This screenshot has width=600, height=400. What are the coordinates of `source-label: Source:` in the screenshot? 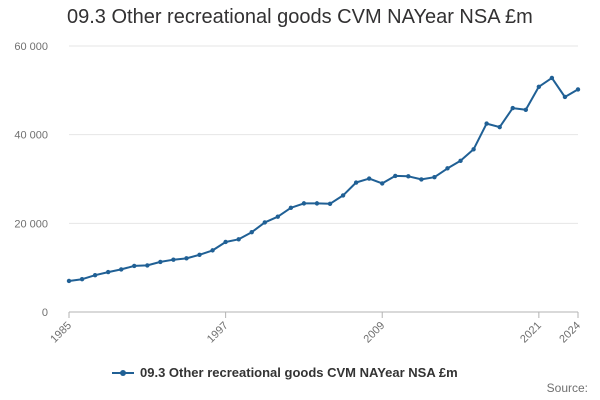 It's located at (567, 388).